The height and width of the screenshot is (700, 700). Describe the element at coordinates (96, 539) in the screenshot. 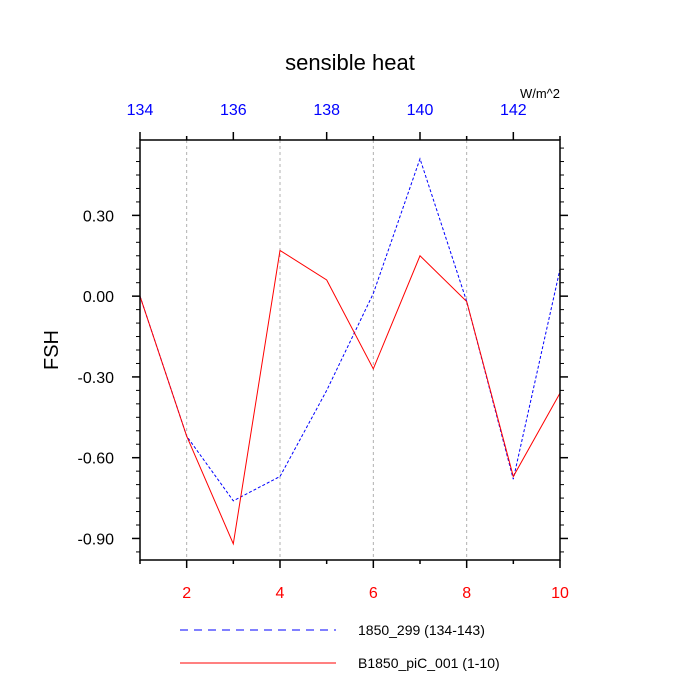

I see `y-tick-label: -0.90` at that location.